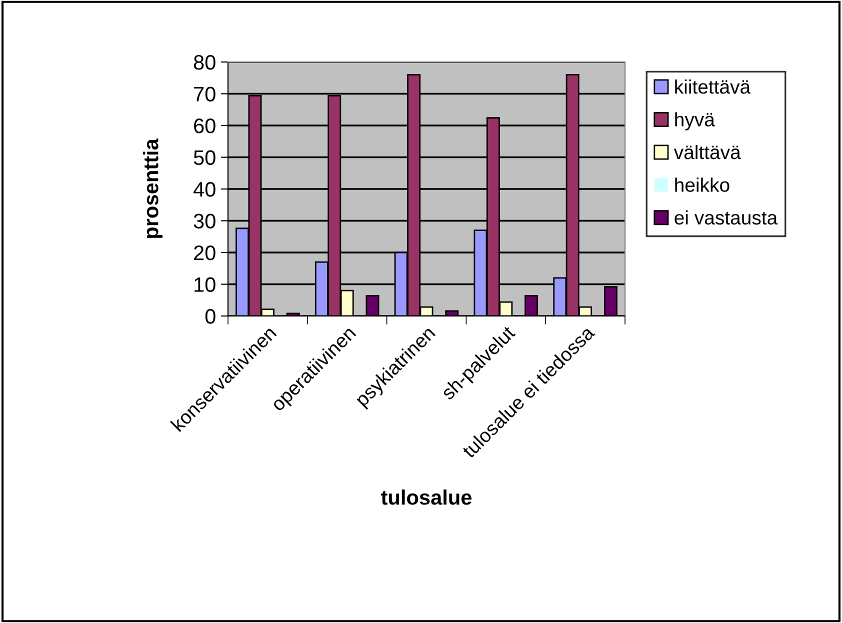  I want to click on legend-label: hyvä, so click(695, 121).